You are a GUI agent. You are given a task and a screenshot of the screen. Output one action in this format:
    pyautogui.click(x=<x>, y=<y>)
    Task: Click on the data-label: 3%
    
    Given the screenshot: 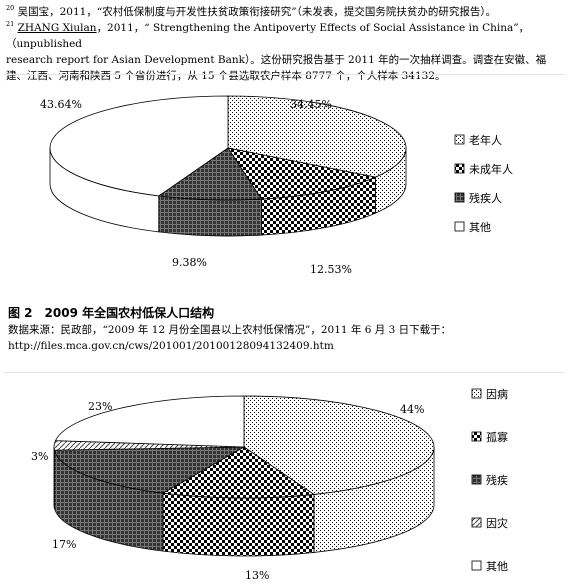 What is the action you would take?
    pyautogui.click(x=39, y=456)
    